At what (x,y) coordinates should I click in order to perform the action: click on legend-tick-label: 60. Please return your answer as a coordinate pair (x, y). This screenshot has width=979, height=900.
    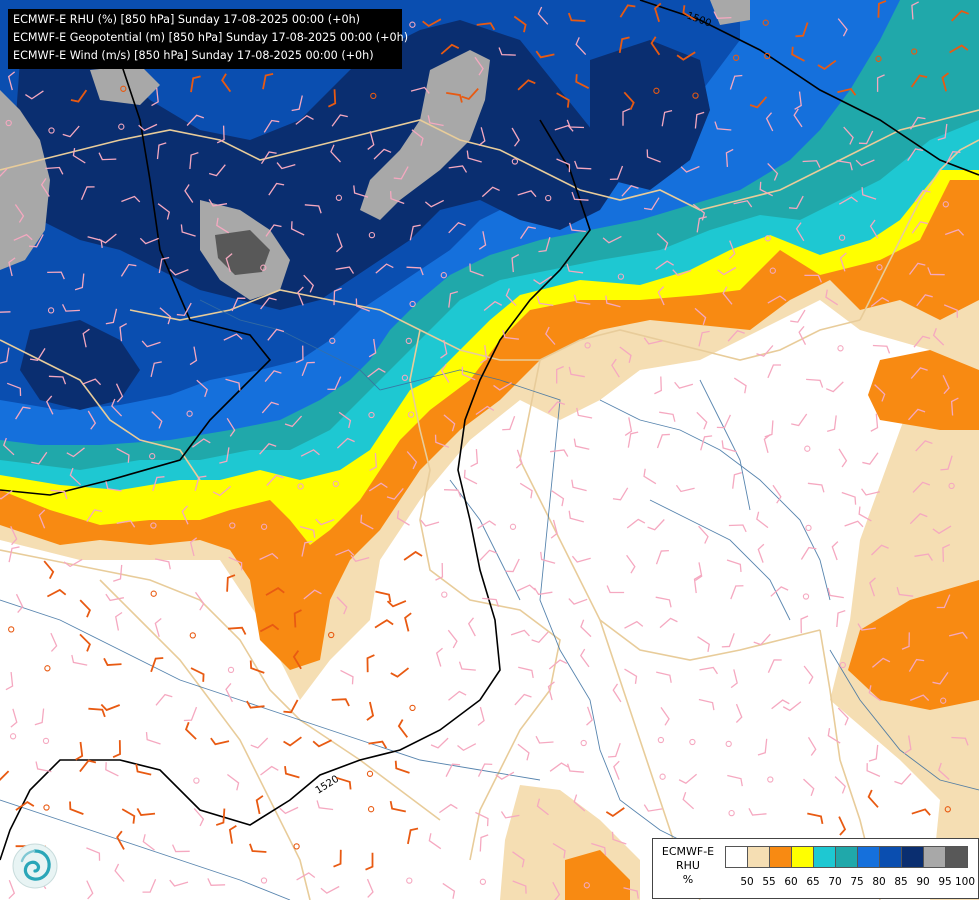
    Looking at the image, I should click on (791, 882).